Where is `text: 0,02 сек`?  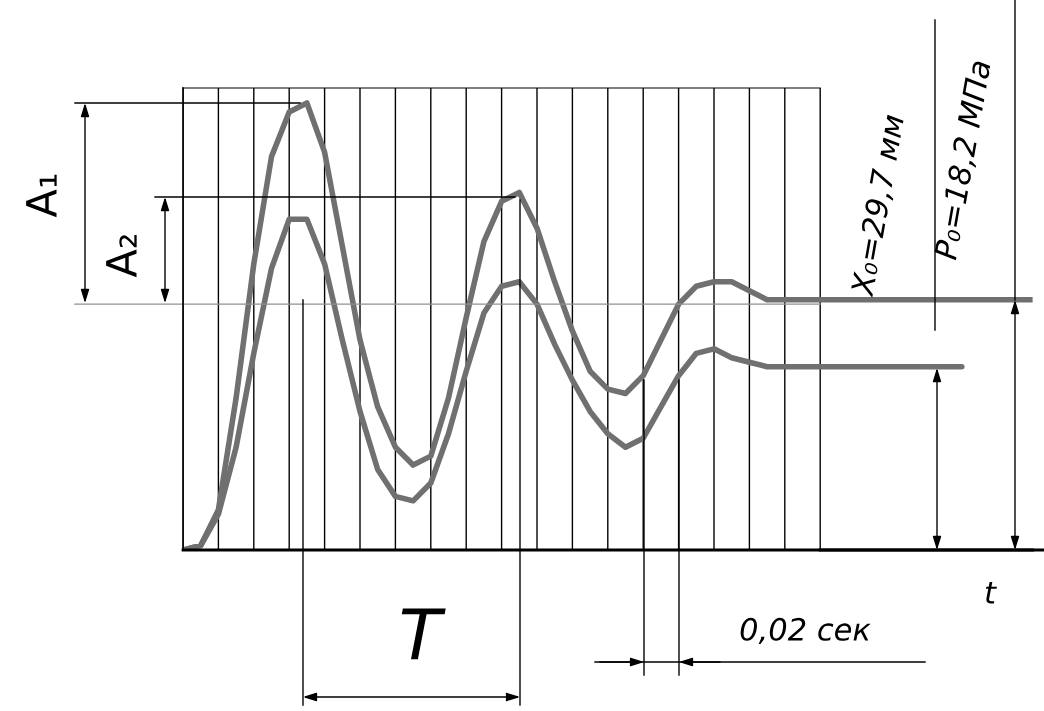 text: 0,02 сек is located at coordinates (805, 630).